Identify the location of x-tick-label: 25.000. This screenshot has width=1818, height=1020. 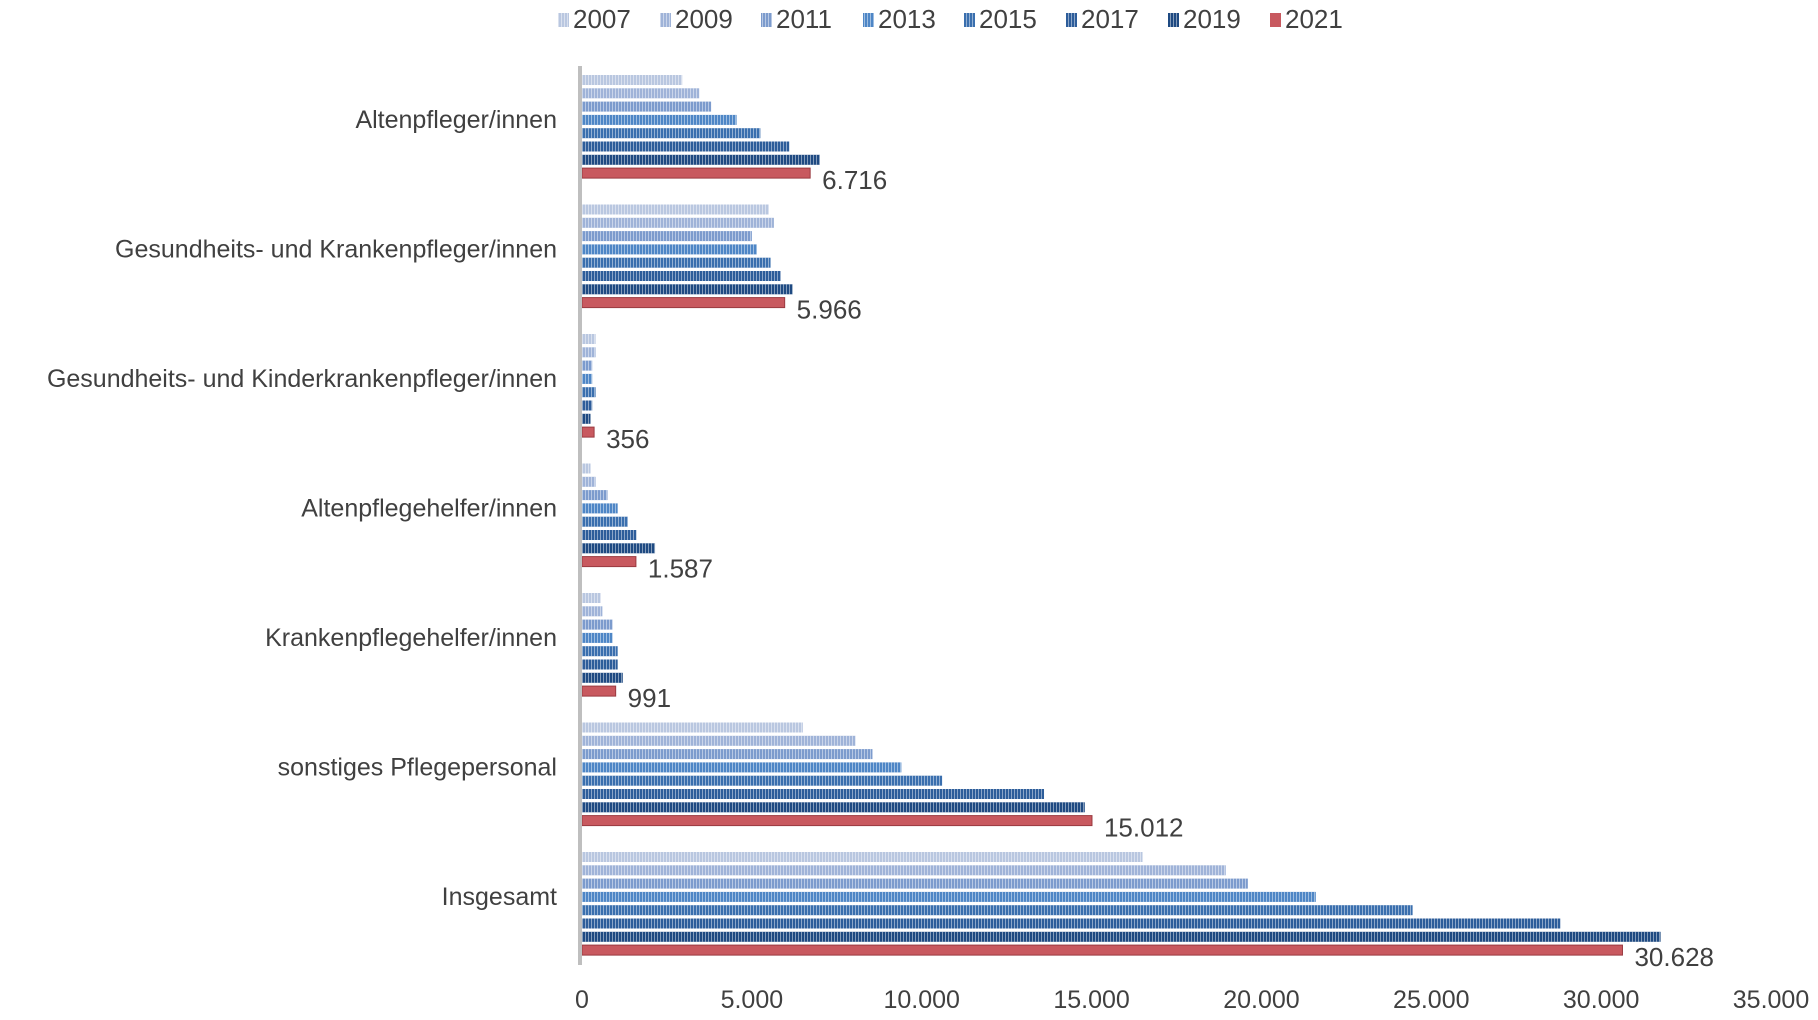
(1431, 1000).